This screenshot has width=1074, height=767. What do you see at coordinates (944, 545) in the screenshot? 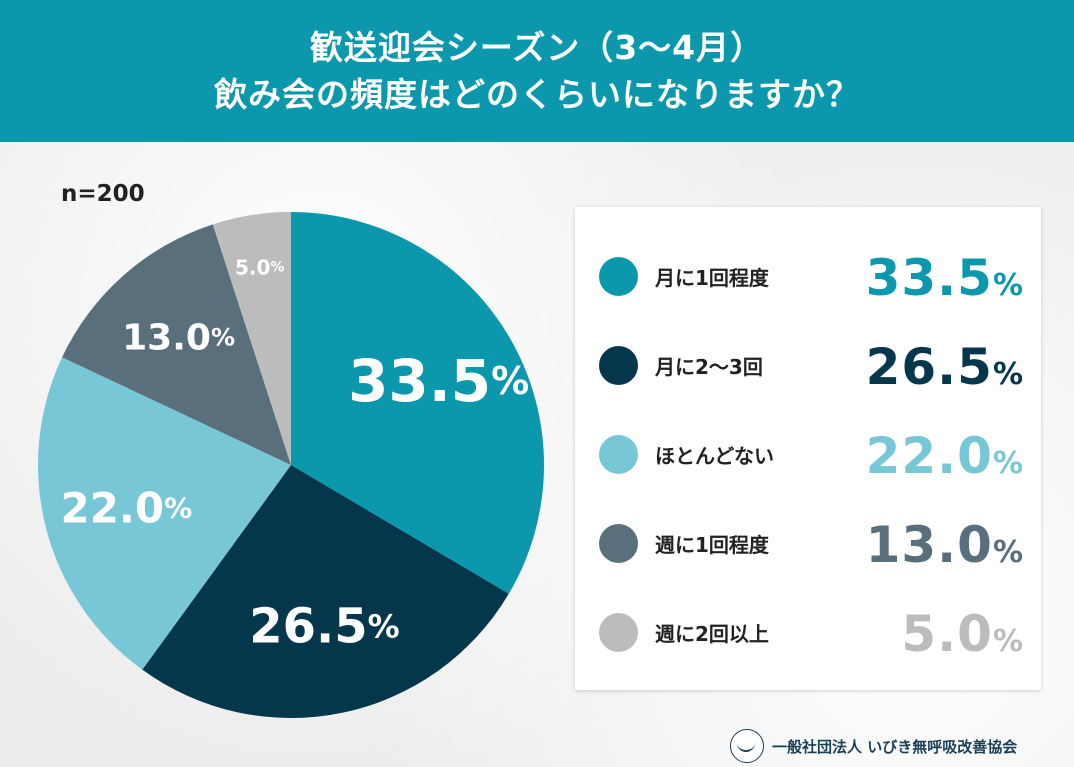
I see `legend-value: 13.0%` at bounding box center [944, 545].